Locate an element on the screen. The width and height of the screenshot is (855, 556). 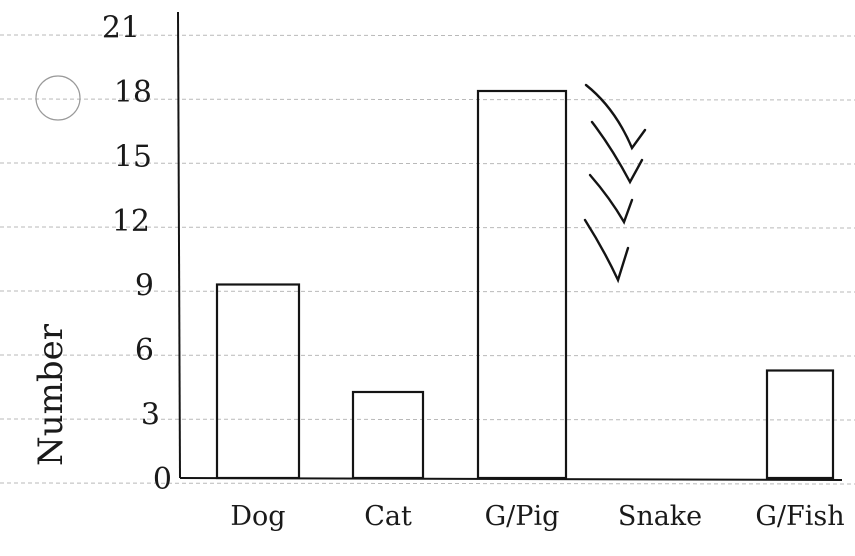
tick-marks-annotation is located at coordinates (615, 183).